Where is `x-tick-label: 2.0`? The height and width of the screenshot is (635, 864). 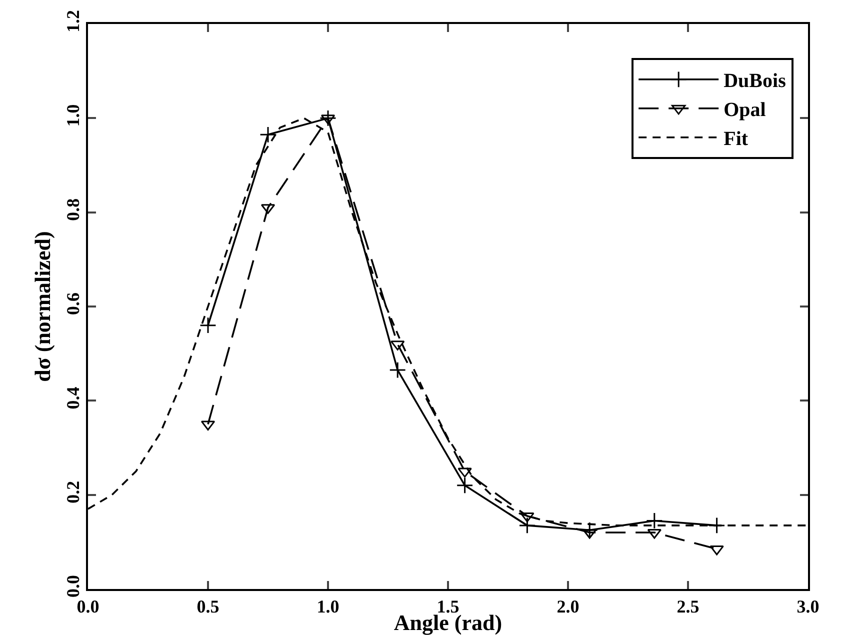 x-tick-label: 2.0 is located at coordinates (568, 606).